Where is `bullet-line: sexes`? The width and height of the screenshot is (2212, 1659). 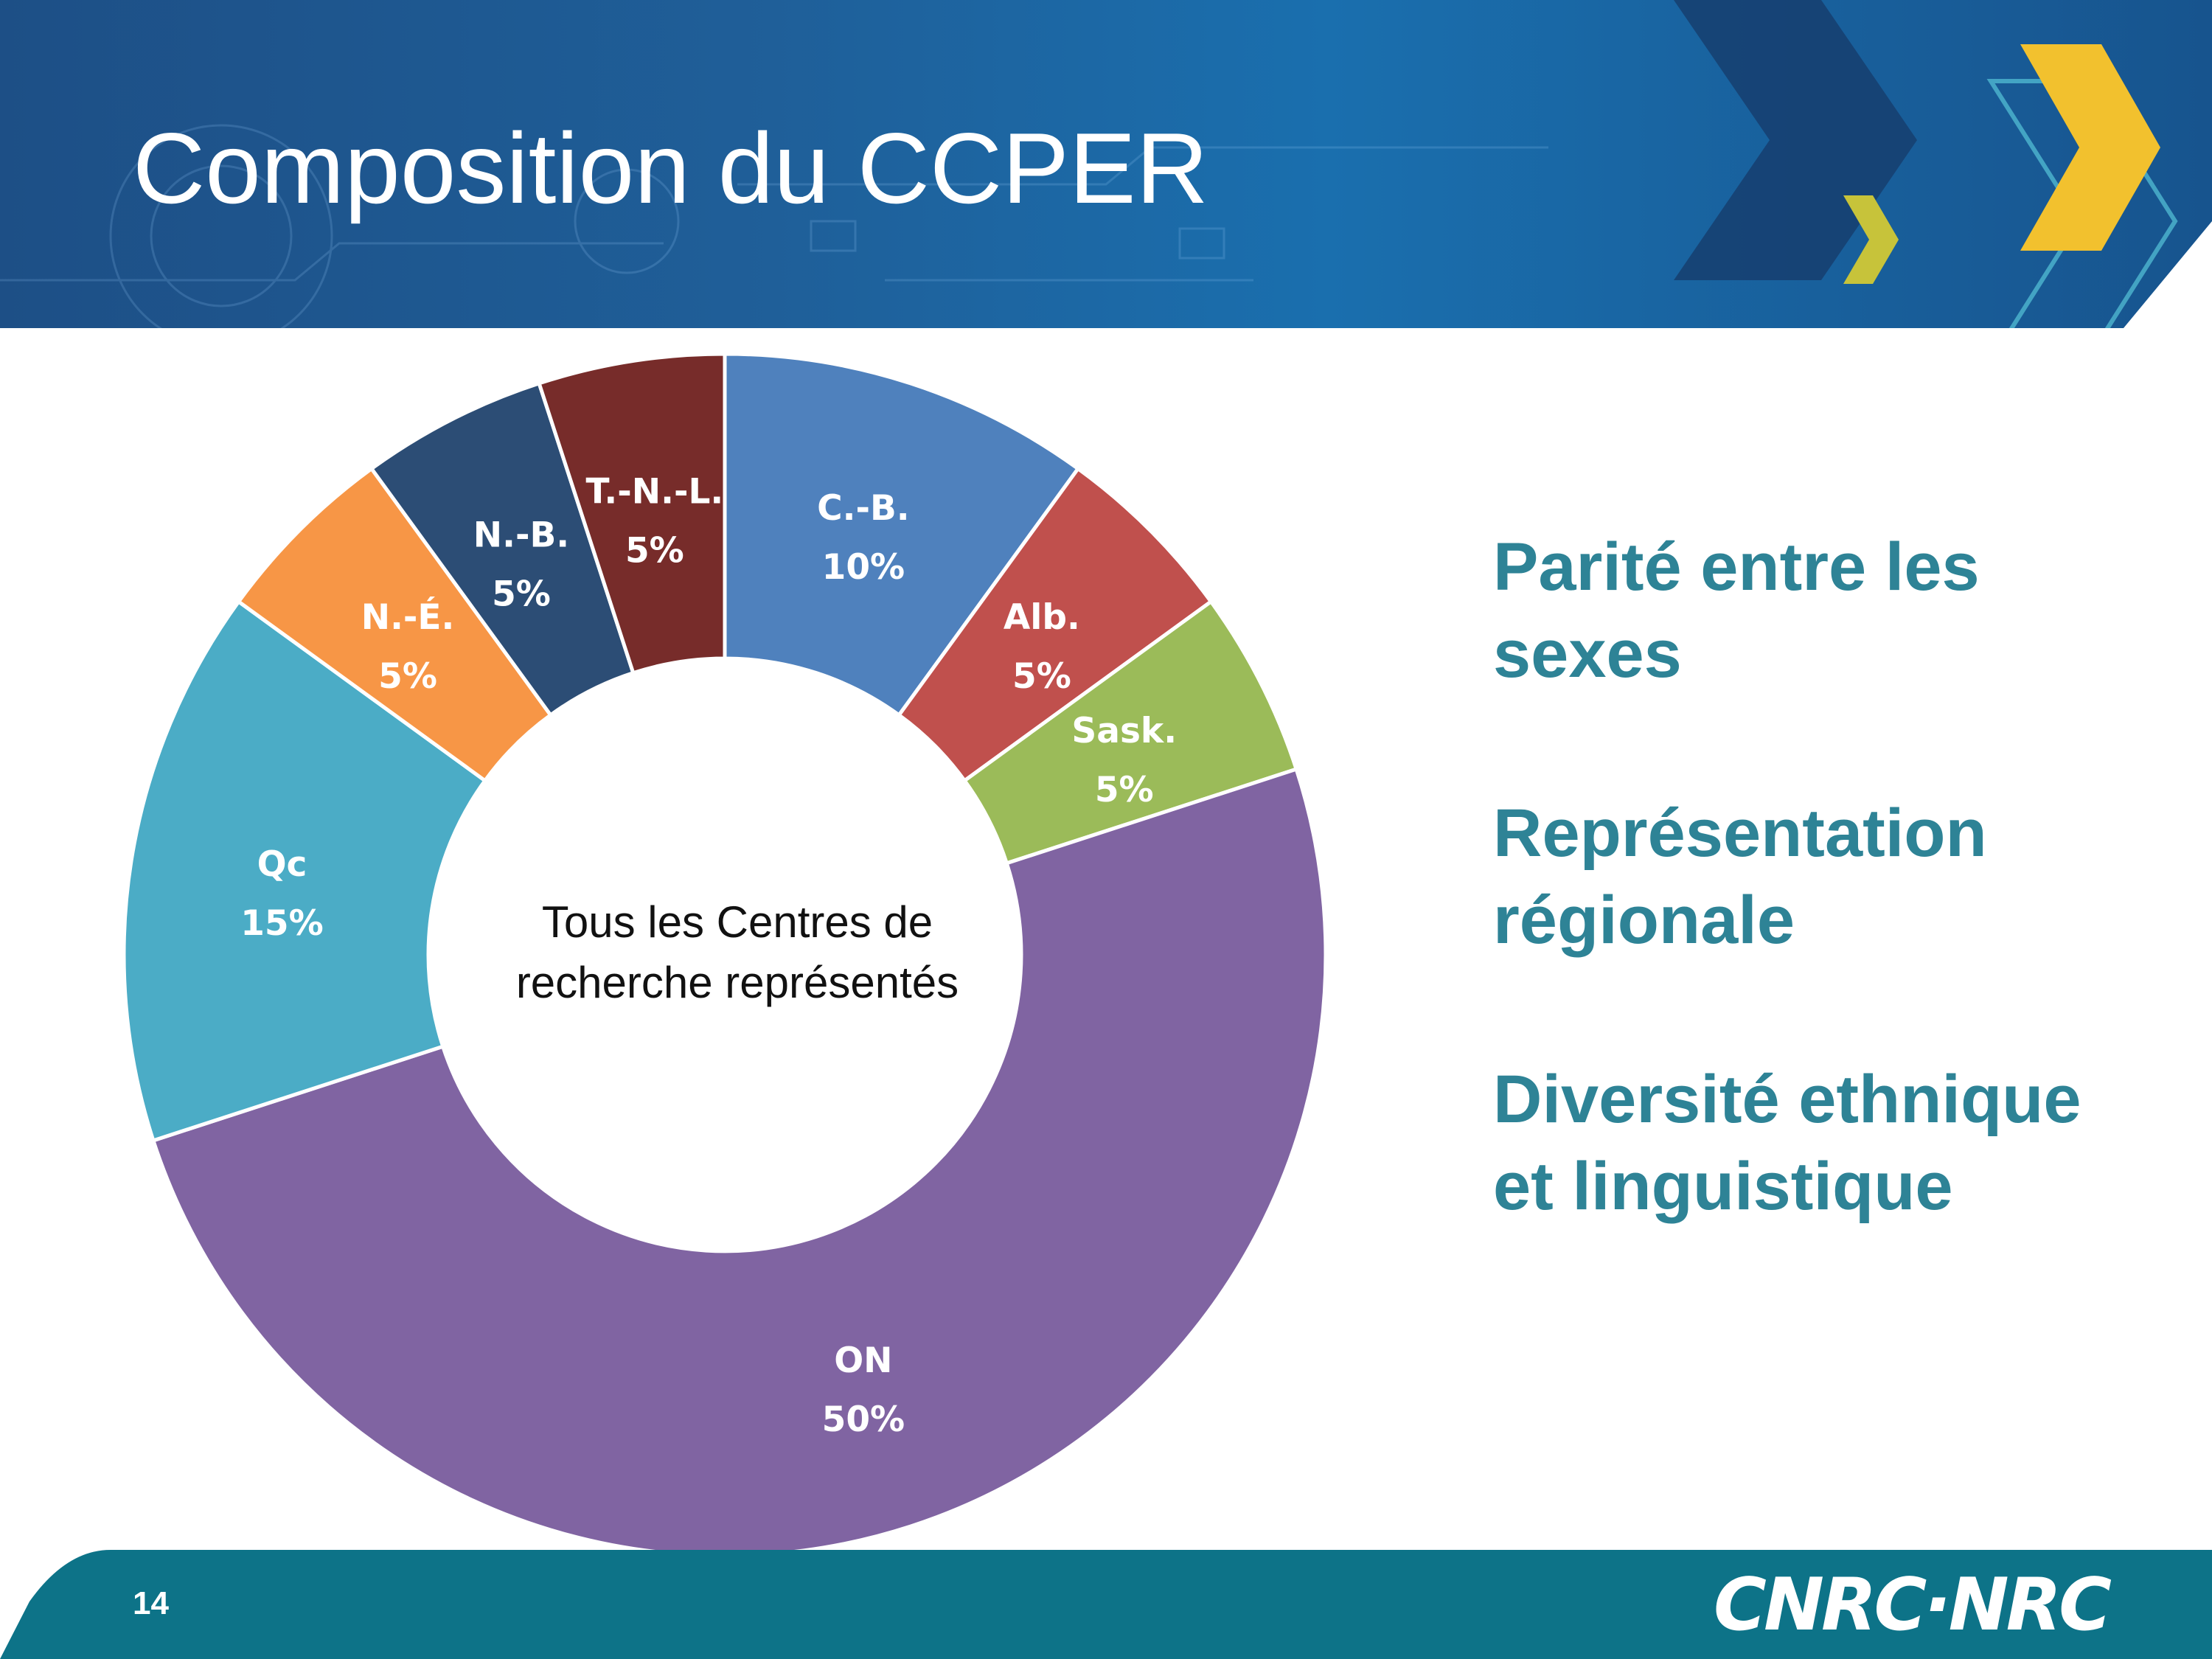 bullet-line: sexes is located at coordinates (1587, 654).